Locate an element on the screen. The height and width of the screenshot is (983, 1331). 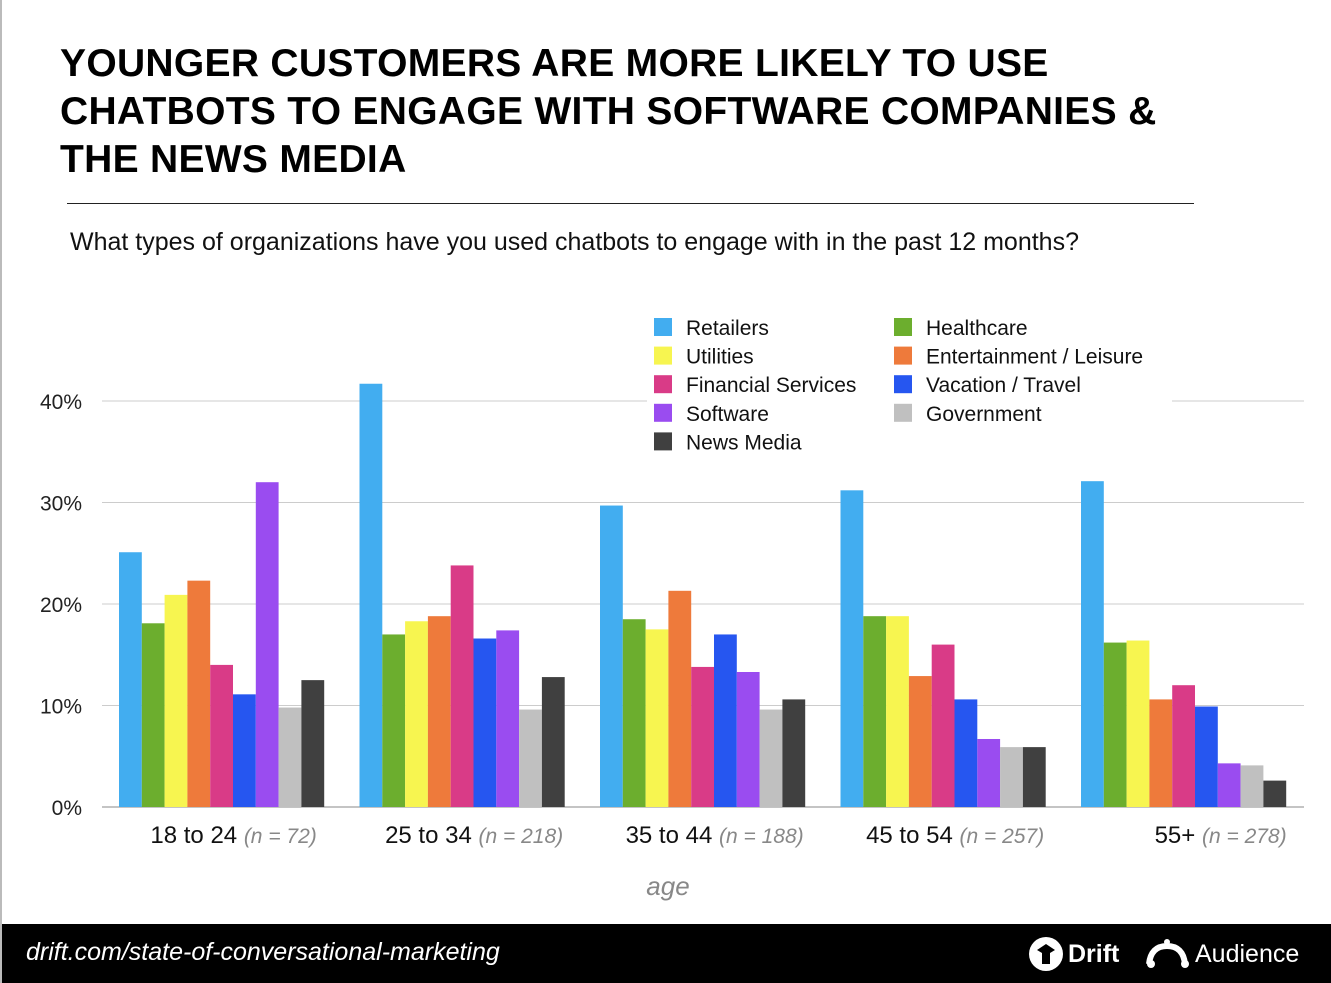
legend-label: News Media is located at coordinates (744, 442).